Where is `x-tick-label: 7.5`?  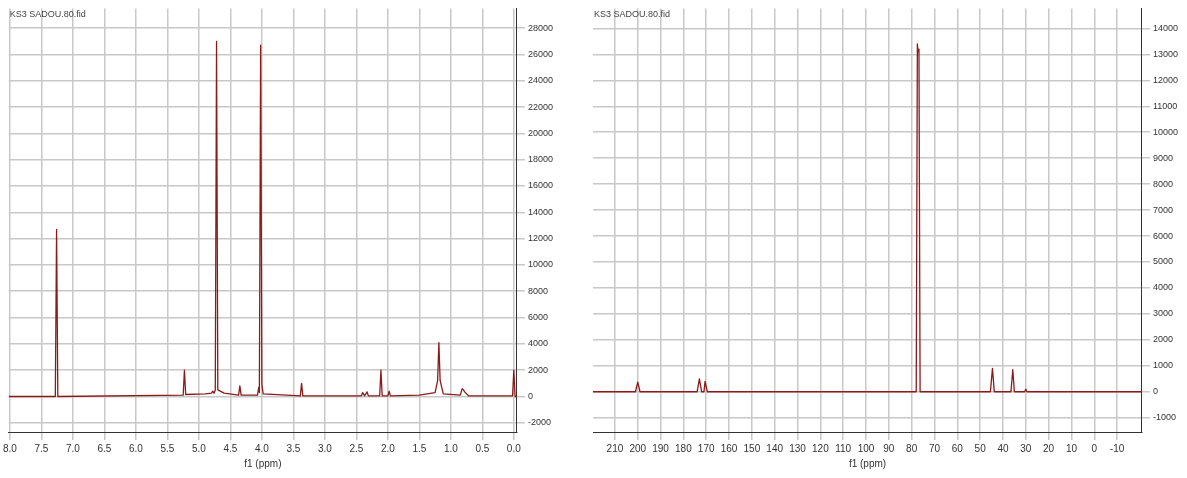
x-tick-label: 7.5 is located at coordinates (41, 448).